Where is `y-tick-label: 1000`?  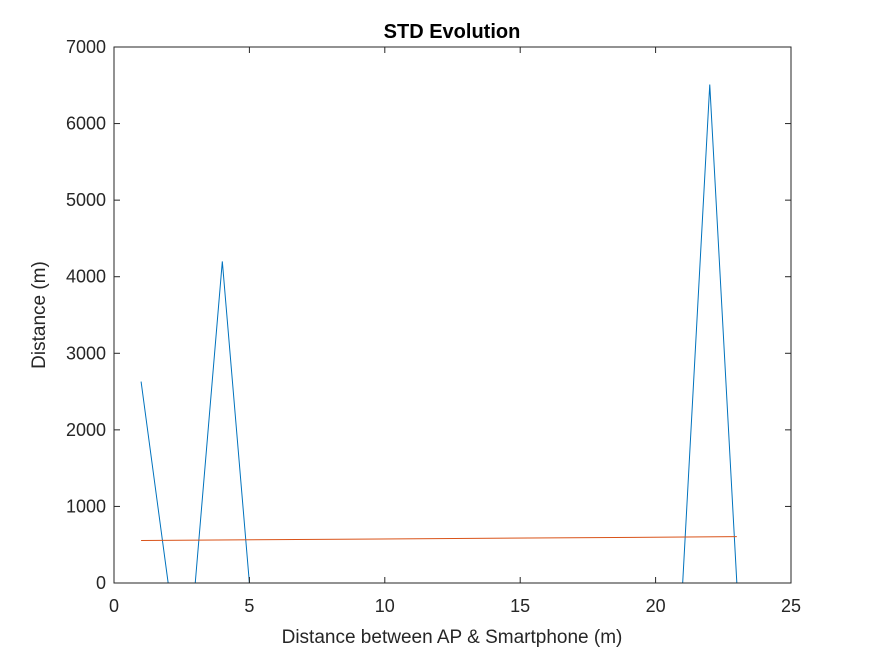
y-tick-label: 1000 is located at coordinates (86, 506).